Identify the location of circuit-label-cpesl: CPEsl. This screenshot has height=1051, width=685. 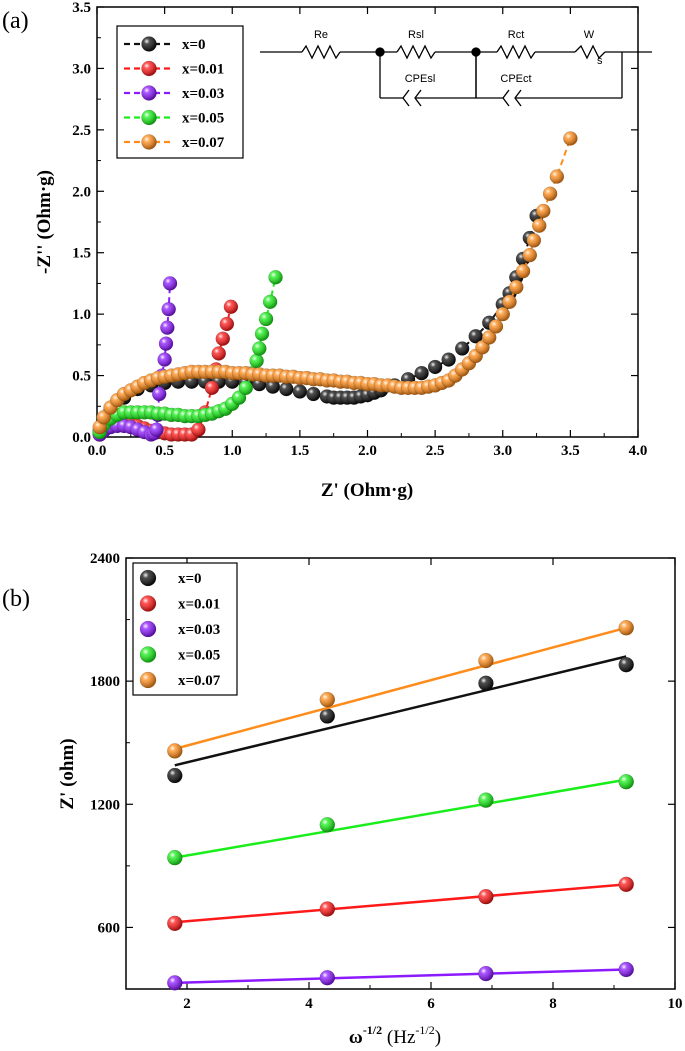
(420, 79).